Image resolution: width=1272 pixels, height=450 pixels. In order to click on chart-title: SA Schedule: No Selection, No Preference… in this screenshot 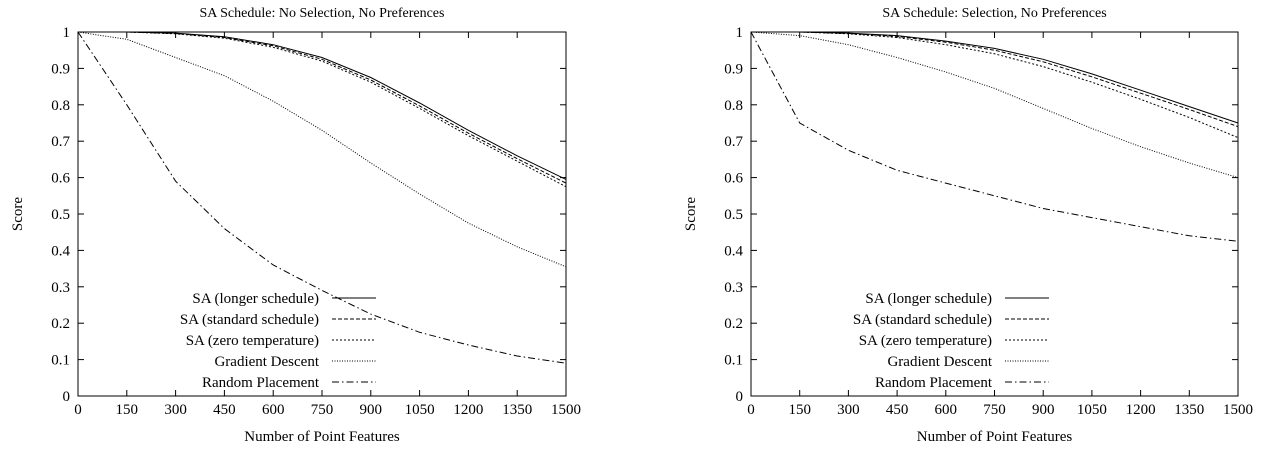, I will do `click(322, 13)`.